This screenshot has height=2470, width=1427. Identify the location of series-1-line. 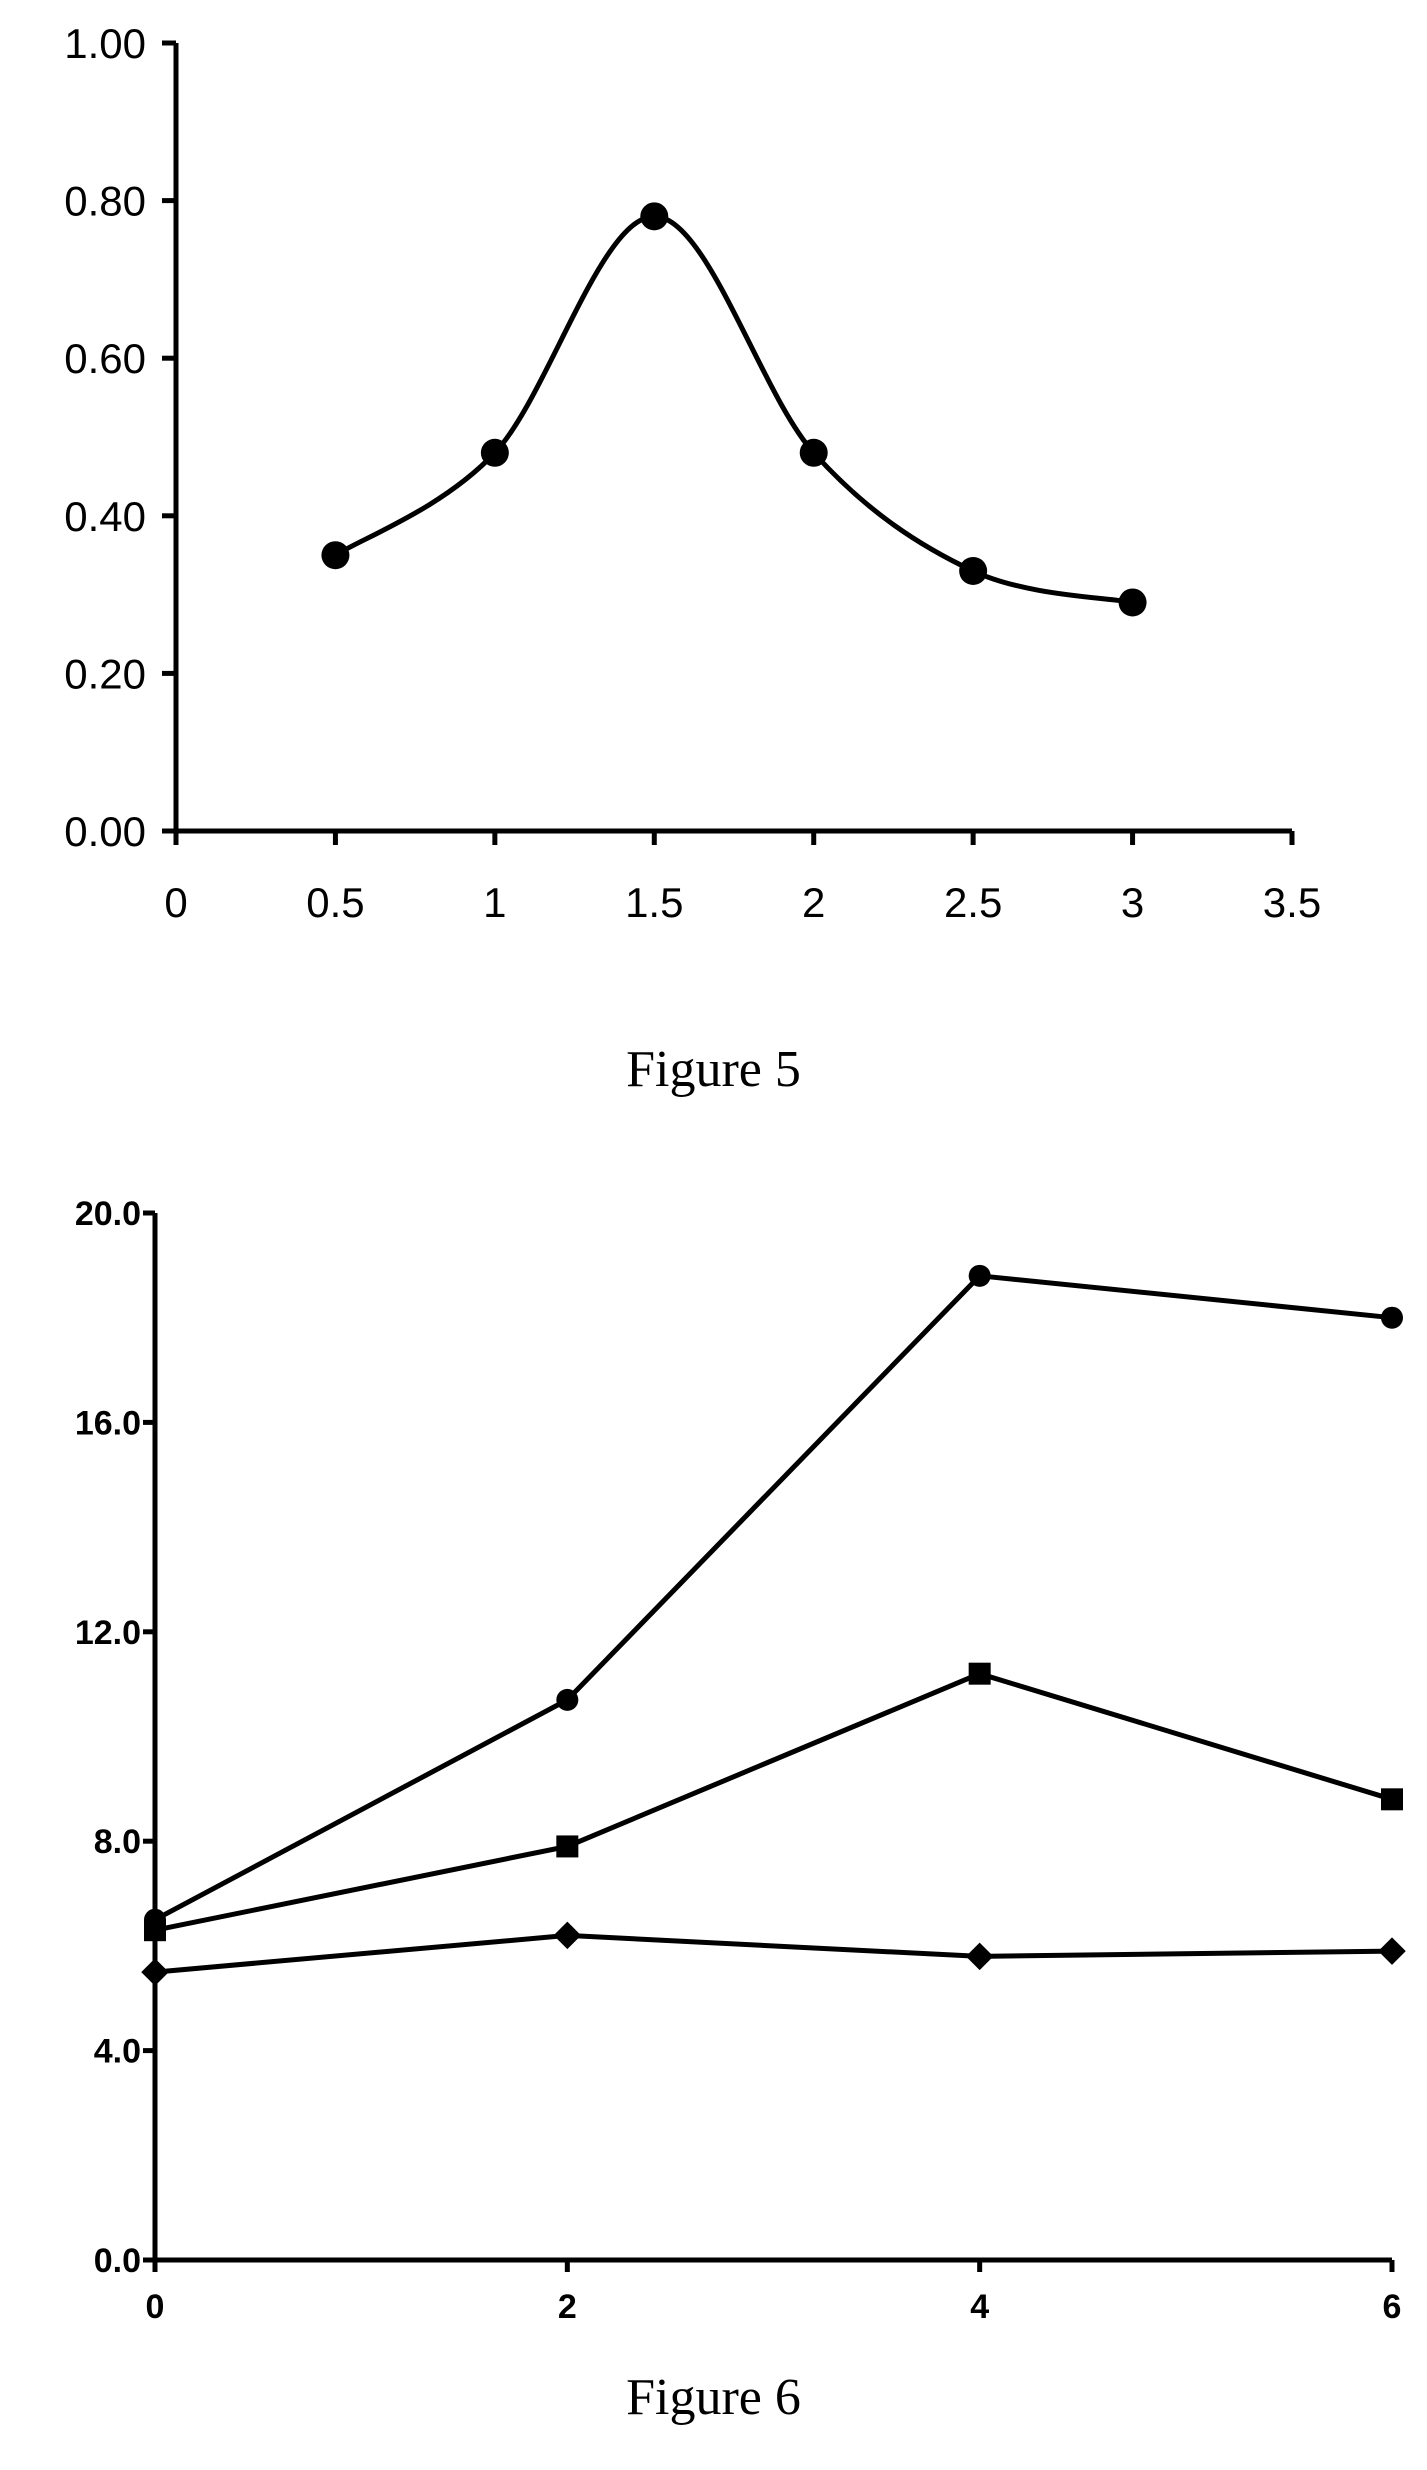
(734, 409).